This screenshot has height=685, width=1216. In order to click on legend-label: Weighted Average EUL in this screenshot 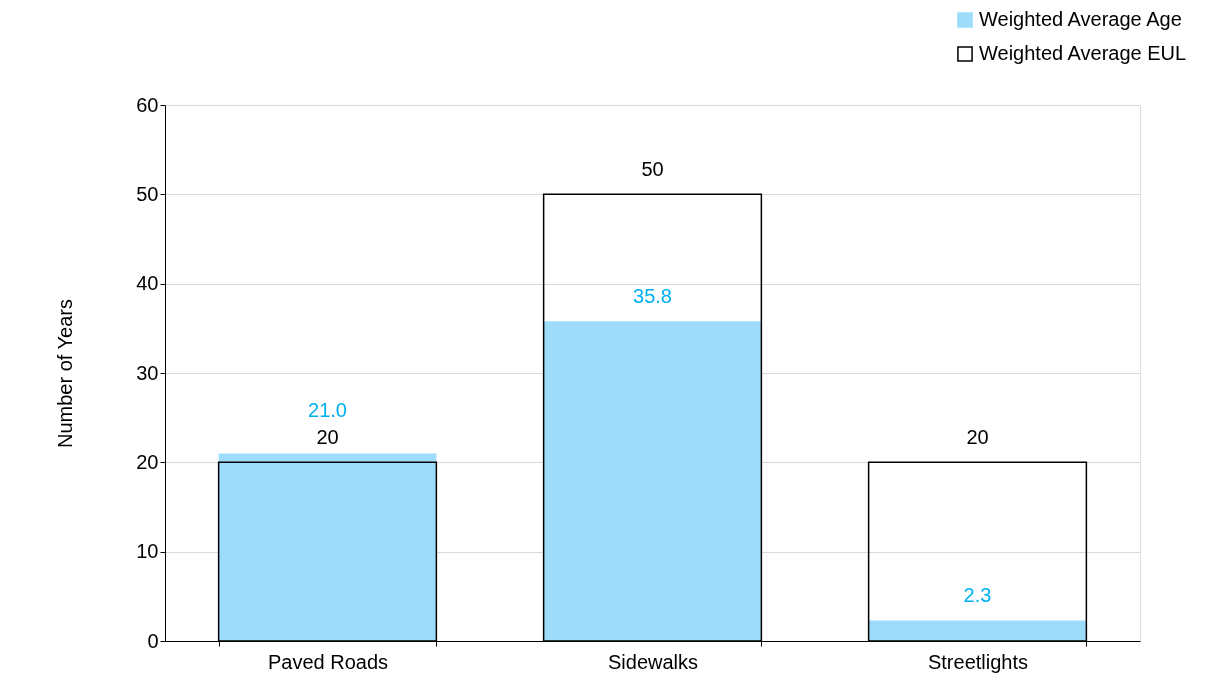, I will do `click(1083, 53)`.